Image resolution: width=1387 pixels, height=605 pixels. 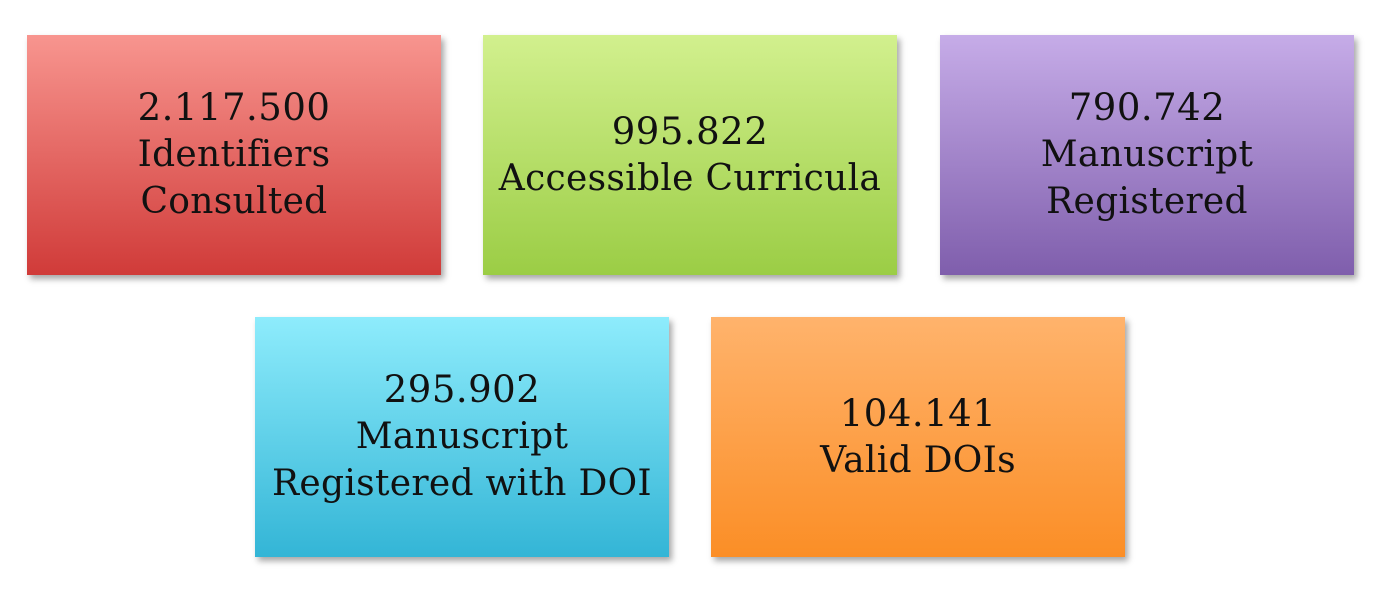 I want to click on stat-card-manuscript-registered: 790.742 Manuscript Registered, so click(x=1147, y=155).